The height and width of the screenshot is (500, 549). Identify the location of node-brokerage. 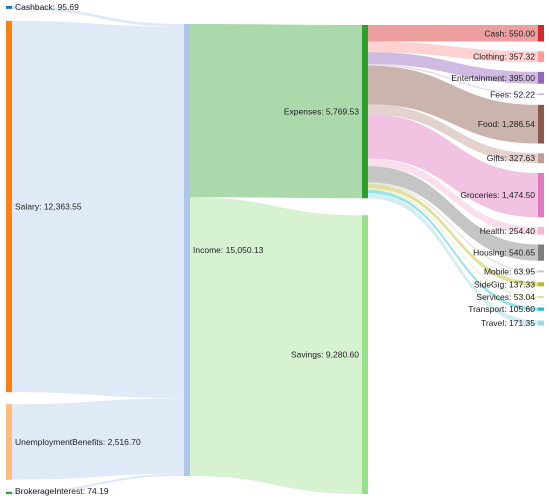
(9, 492).